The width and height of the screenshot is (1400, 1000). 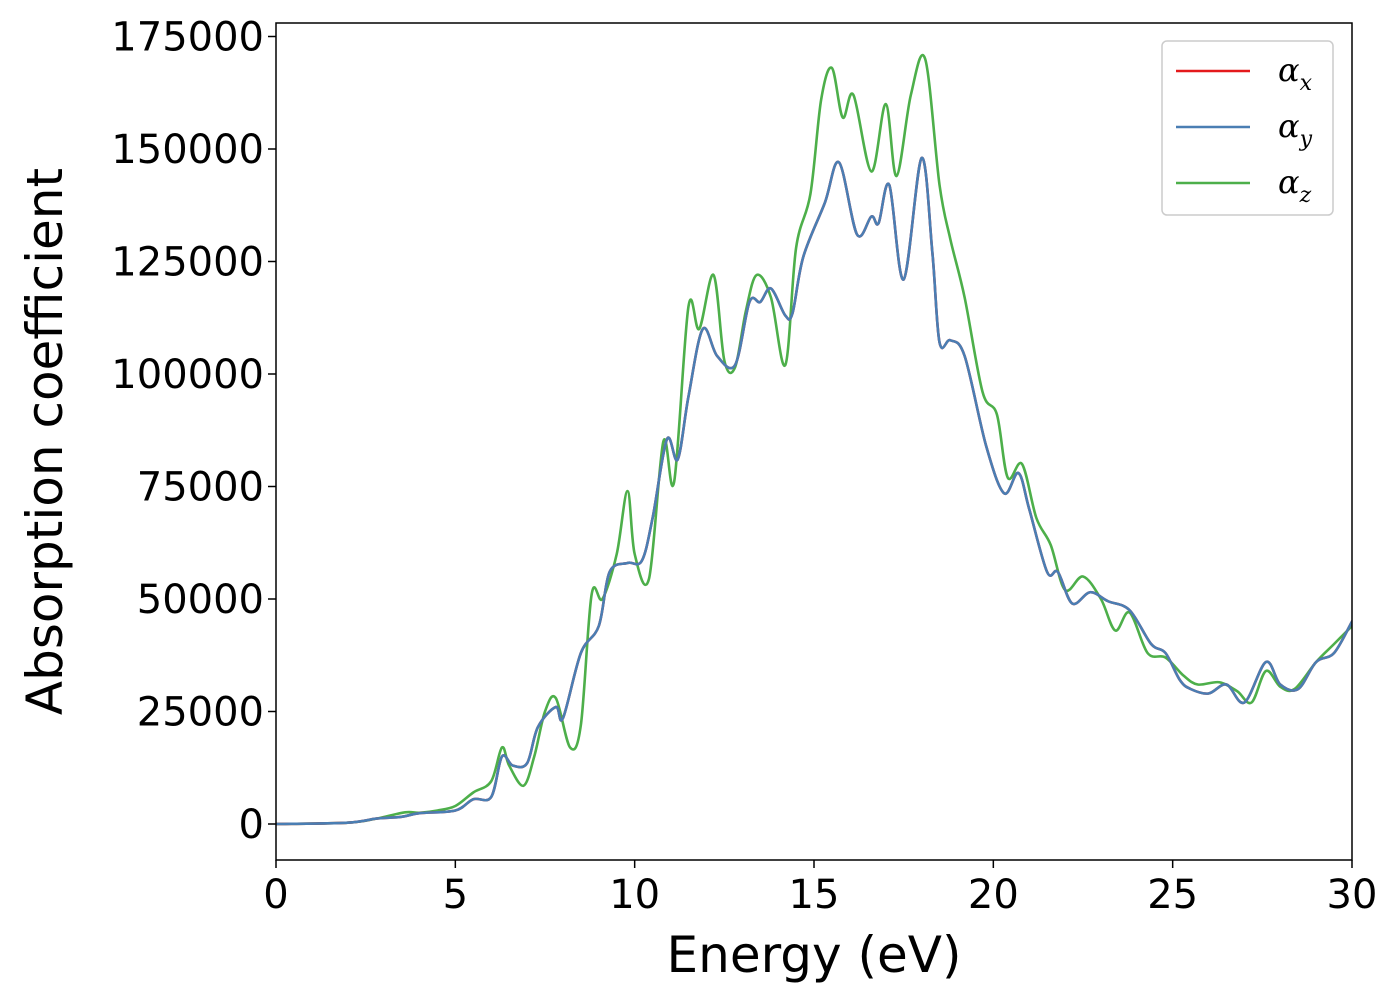 What do you see at coordinates (1295, 73) in the screenshot?
I see `legend-label-x: αx` at bounding box center [1295, 73].